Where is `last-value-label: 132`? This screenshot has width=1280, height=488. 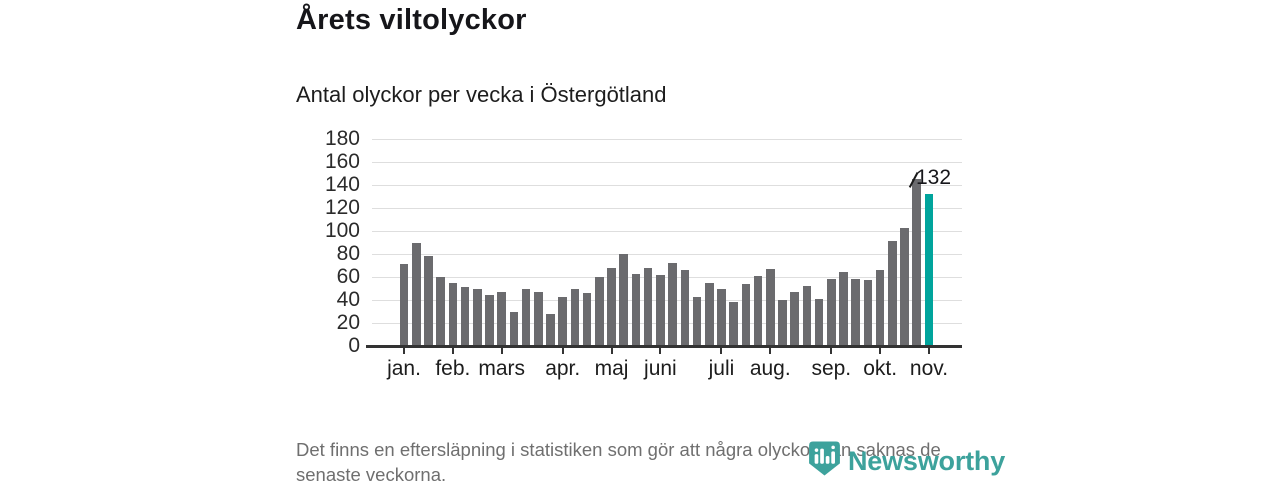
last-value-label: 132 is located at coordinates (934, 177).